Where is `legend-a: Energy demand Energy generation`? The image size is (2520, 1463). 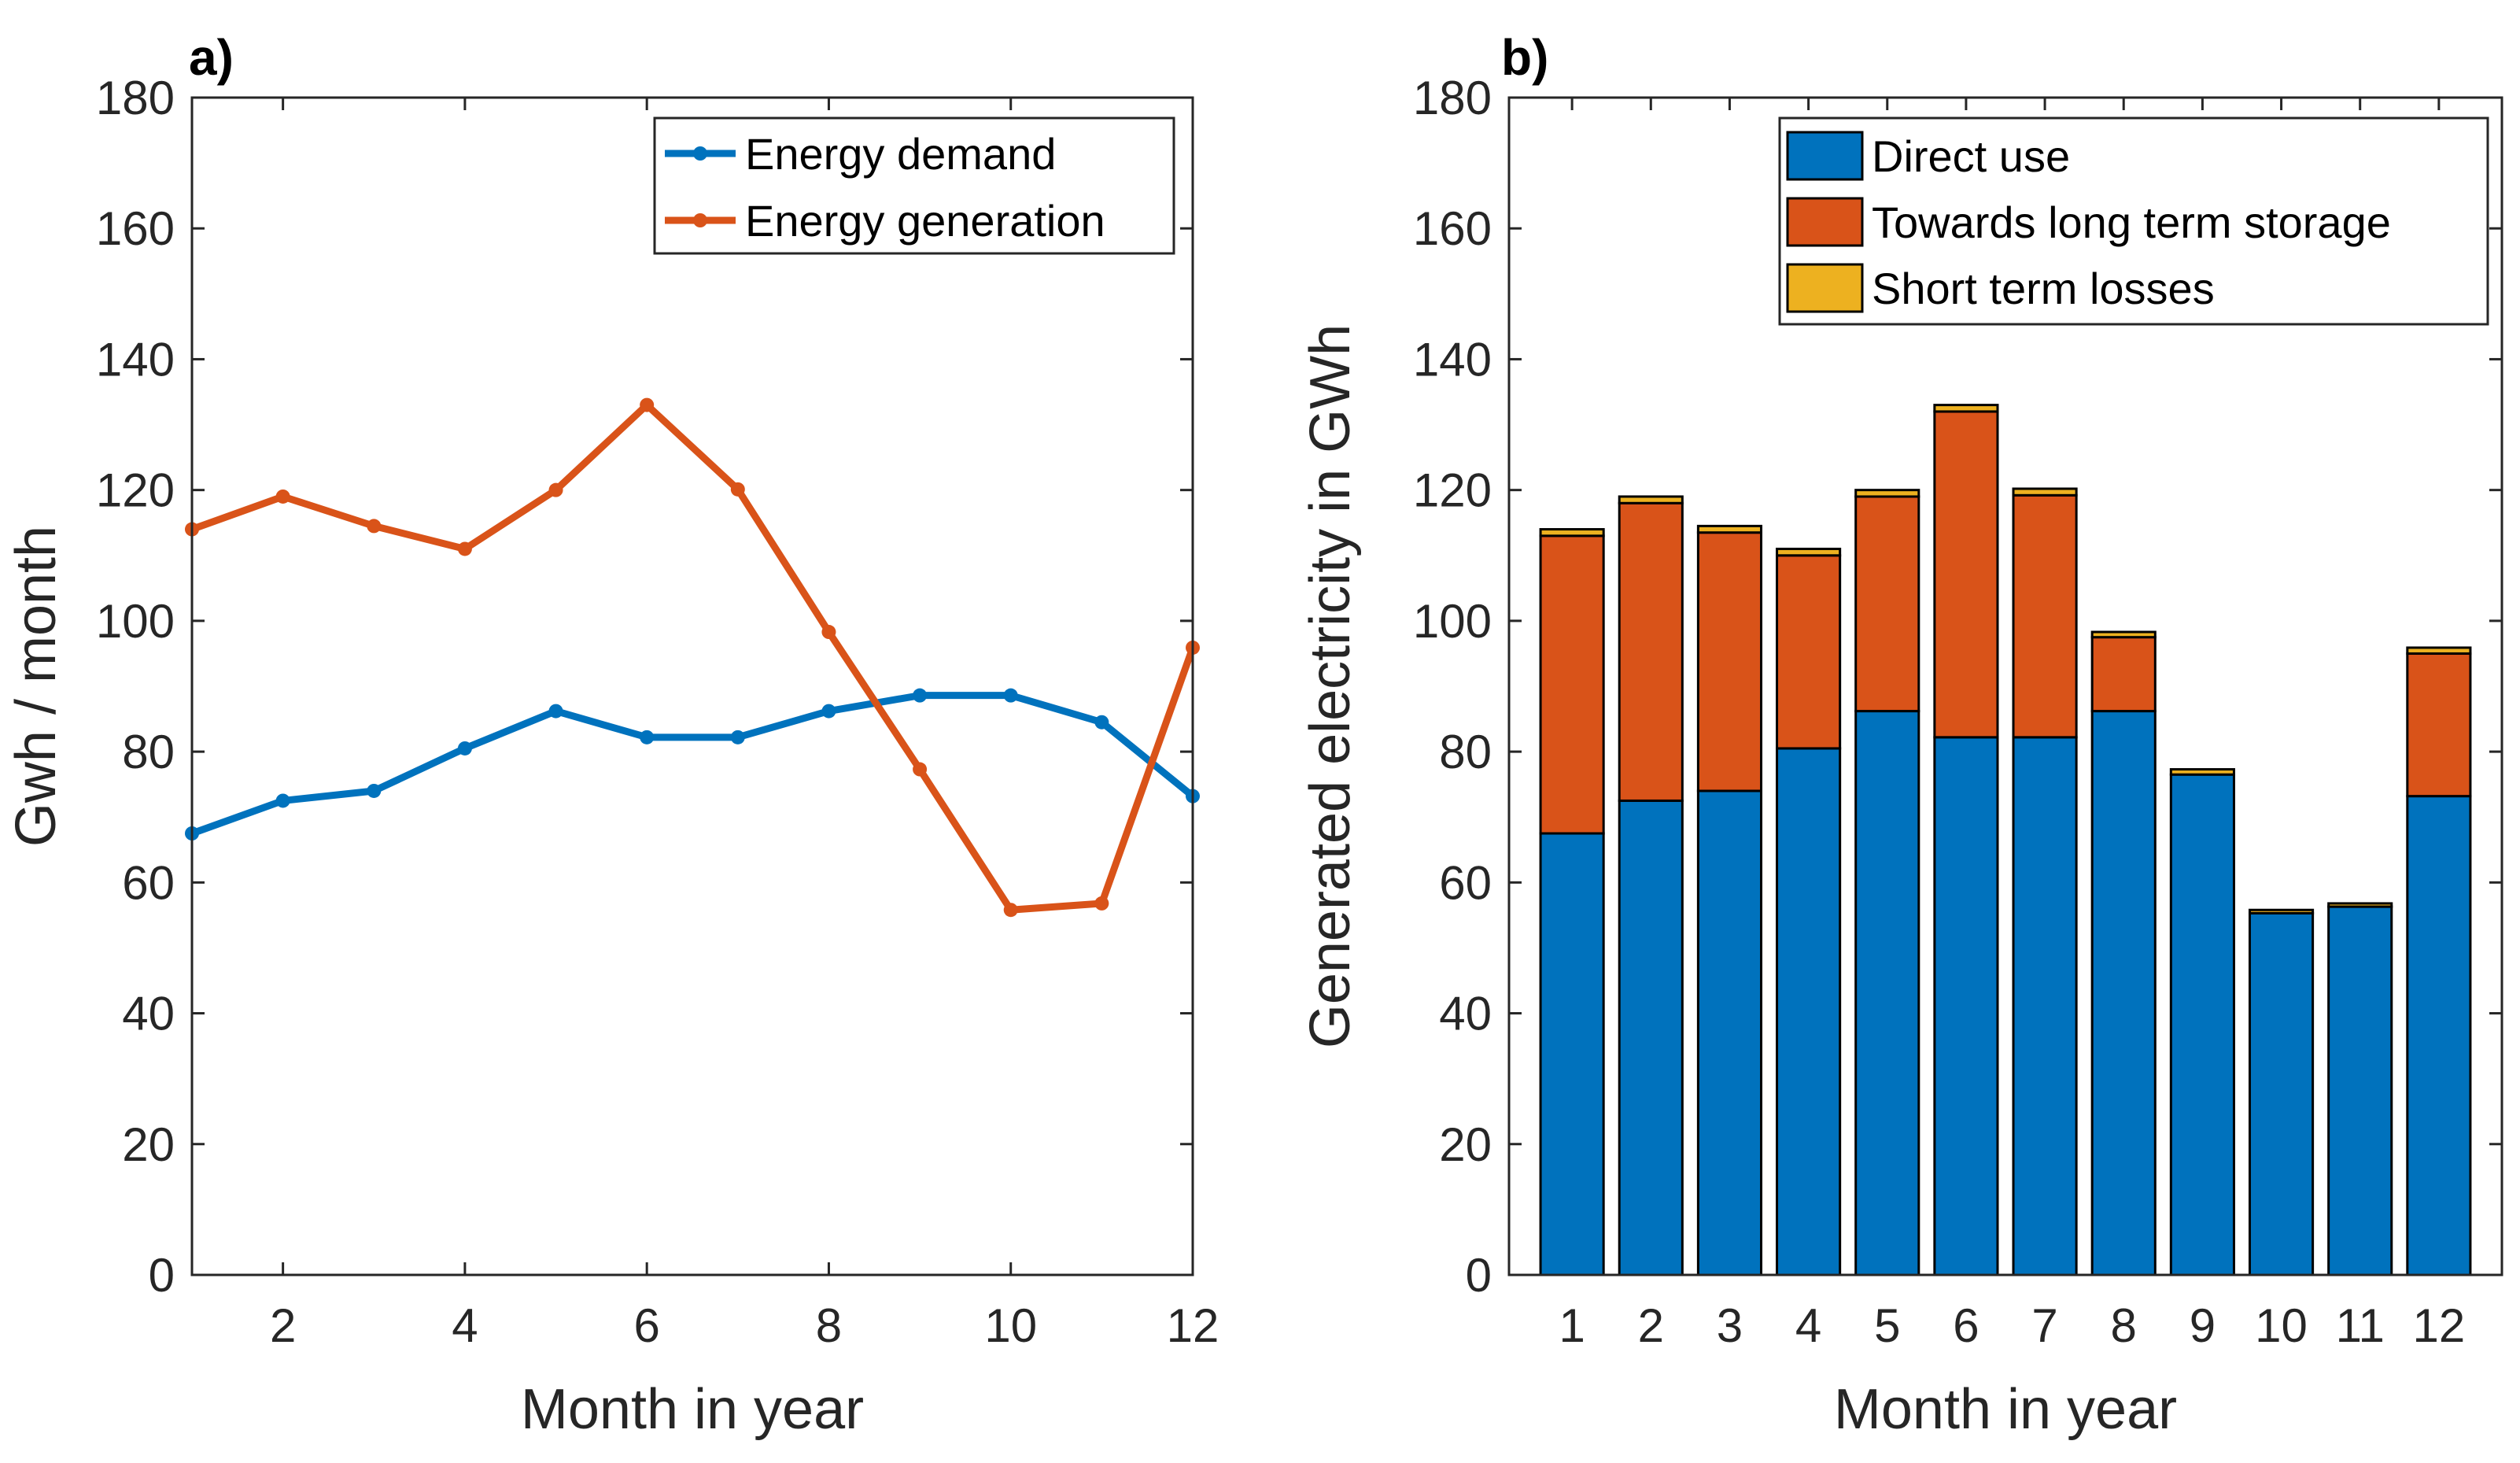
legend-a: Energy demand Energy generation is located at coordinates (914, 185).